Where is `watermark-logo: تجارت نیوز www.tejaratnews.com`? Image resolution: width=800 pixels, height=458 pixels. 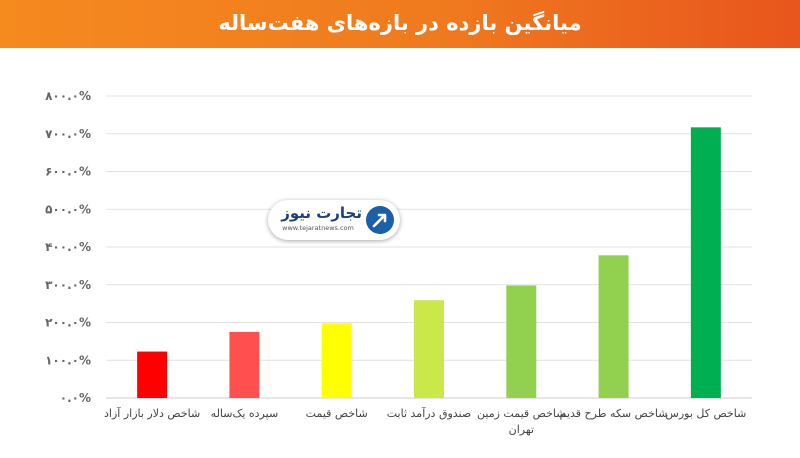
watermark-logo: تجارت نیوز www.tejaratnews.com is located at coordinates (334, 220).